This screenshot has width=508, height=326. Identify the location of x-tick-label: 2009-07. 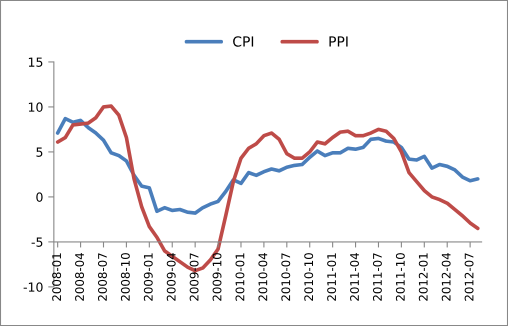
(194, 277).